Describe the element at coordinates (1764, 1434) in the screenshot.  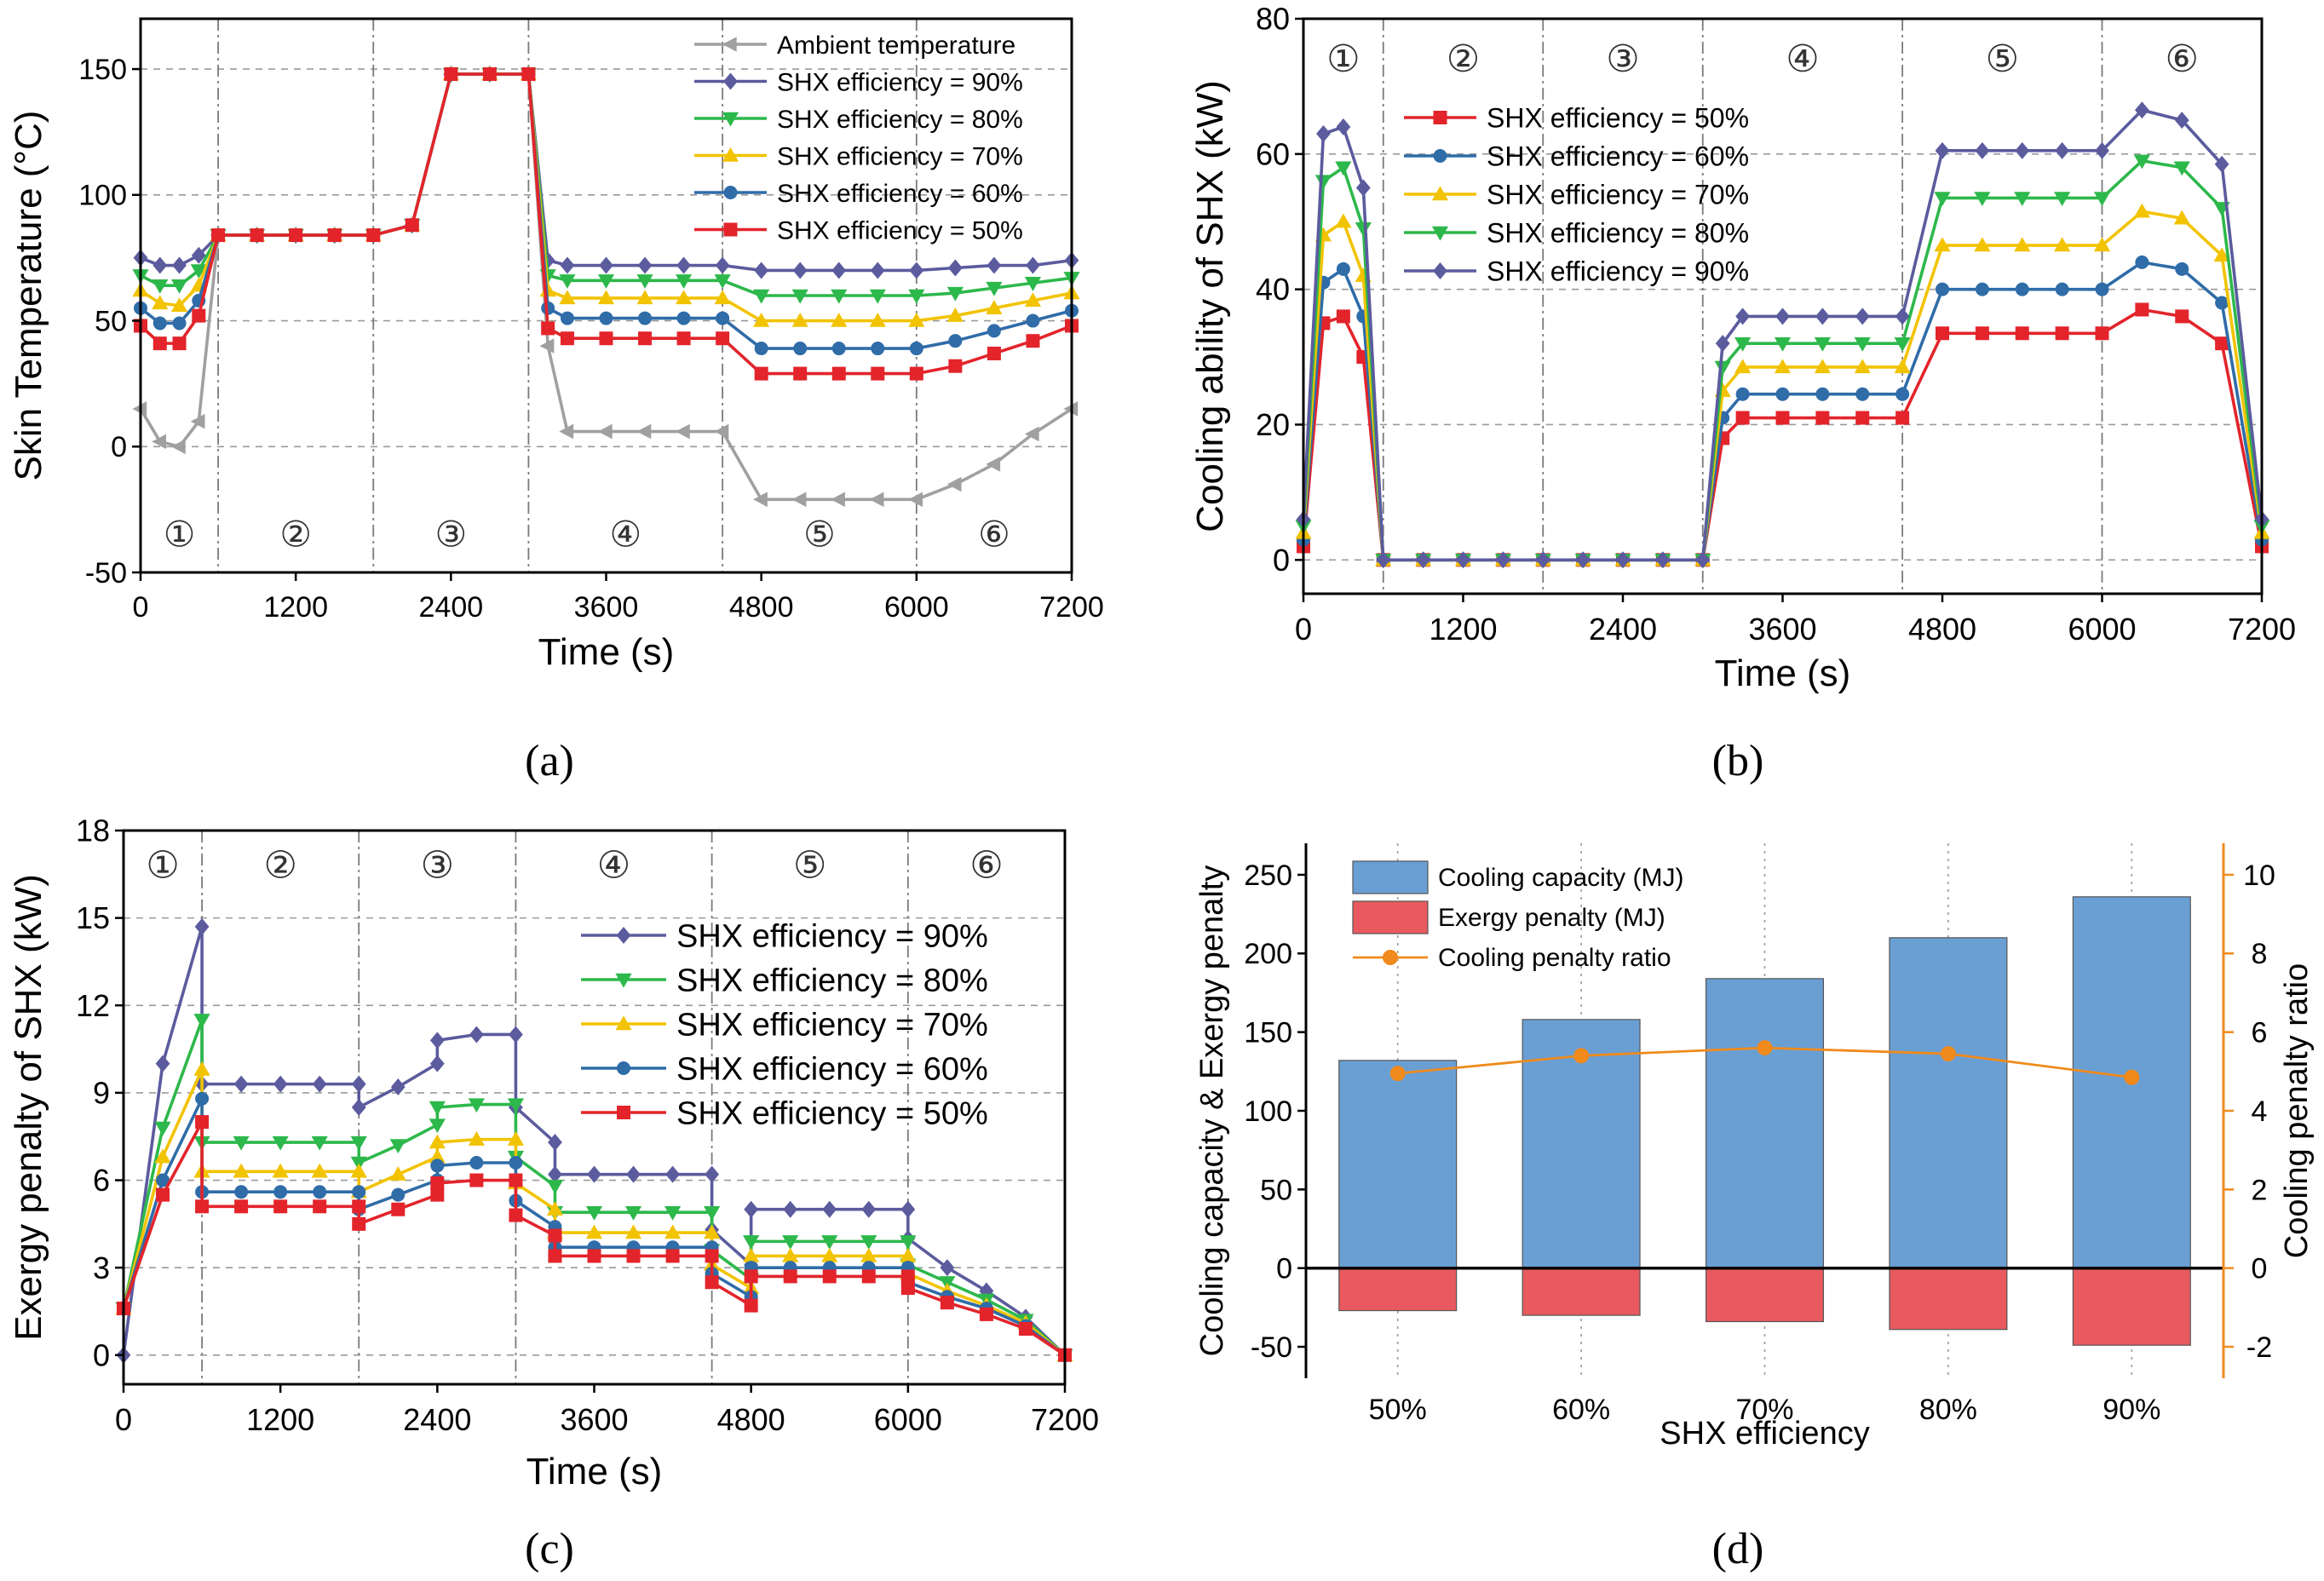
I see `x-axis-label: SHX efficiency` at that location.